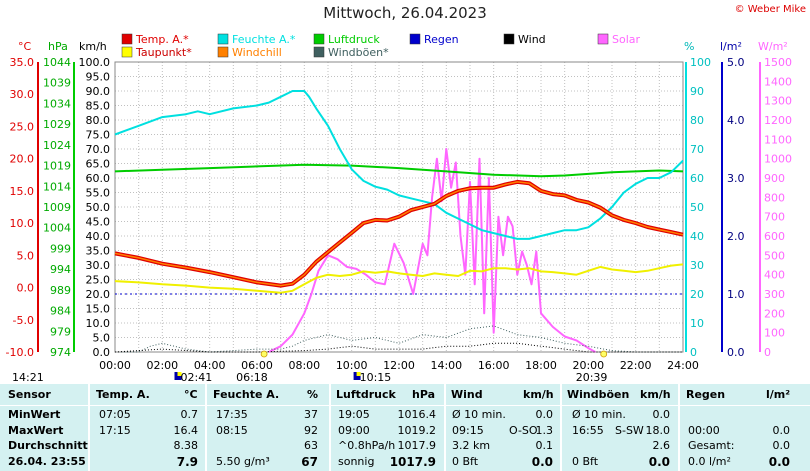 The height and width of the screenshot is (471, 810). I want to click on legend-label: Windchill, so click(257, 52).